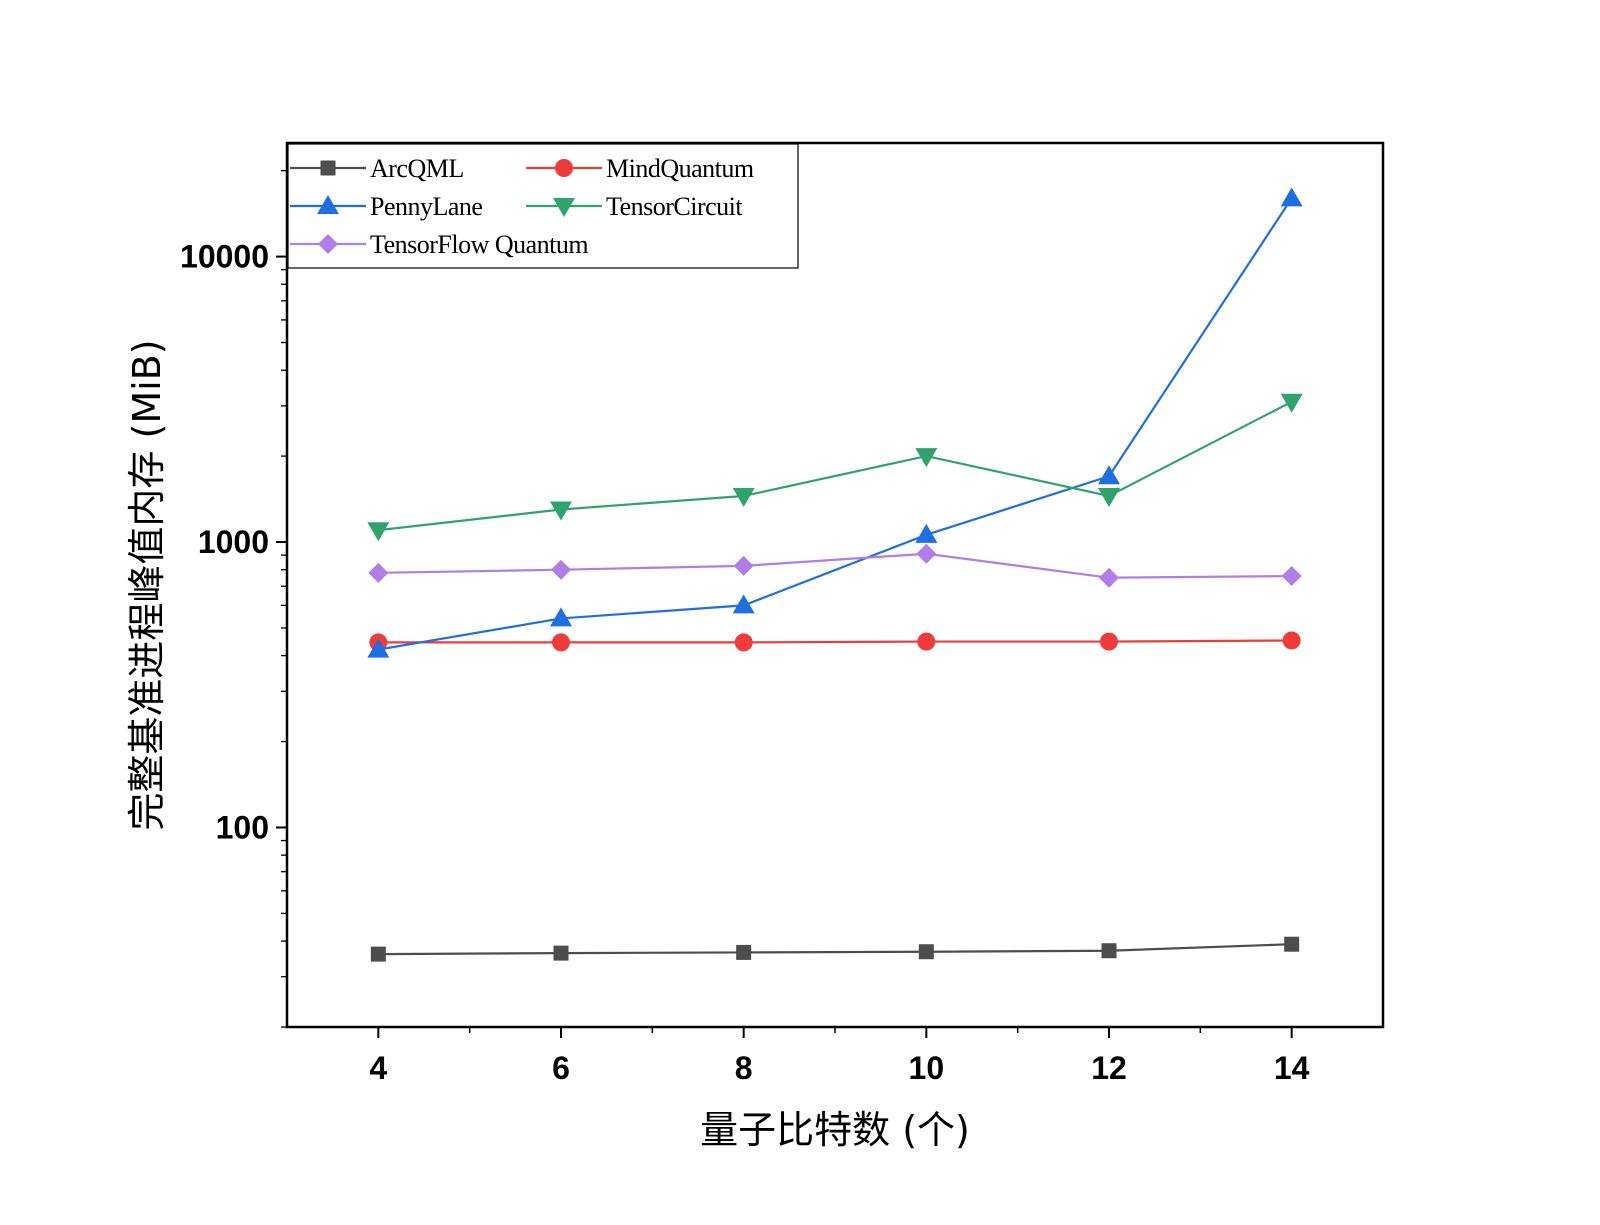 The width and height of the screenshot is (1600, 1225). What do you see at coordinates (680, 168) in the screenshot?
I see `legend-label: MindQuantum` at bounding box center [680, 168].